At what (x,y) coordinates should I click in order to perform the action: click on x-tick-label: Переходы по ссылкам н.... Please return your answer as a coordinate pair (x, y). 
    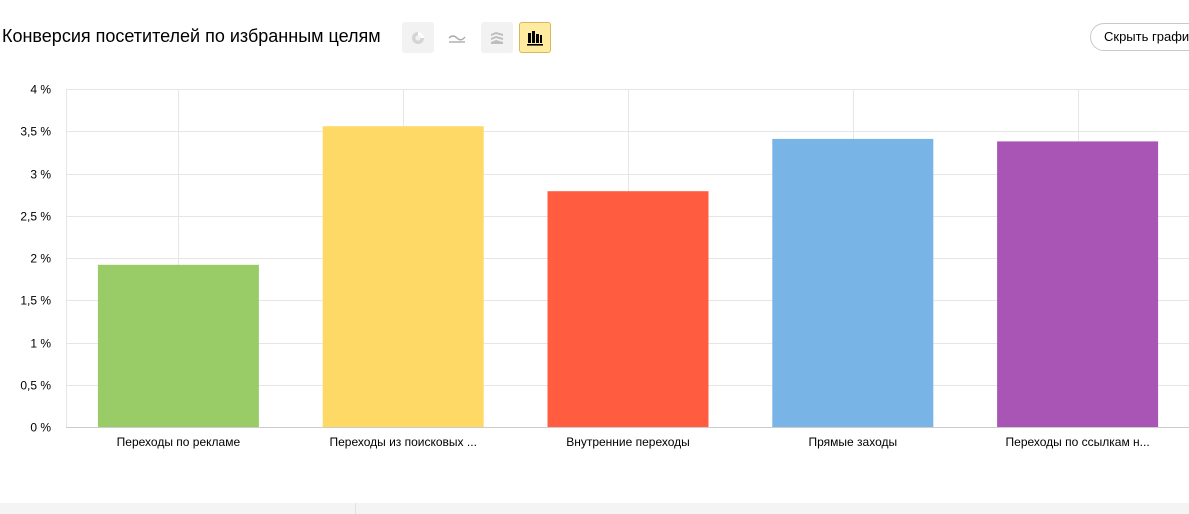
    Looking at the image, I should click on (1078, 442).